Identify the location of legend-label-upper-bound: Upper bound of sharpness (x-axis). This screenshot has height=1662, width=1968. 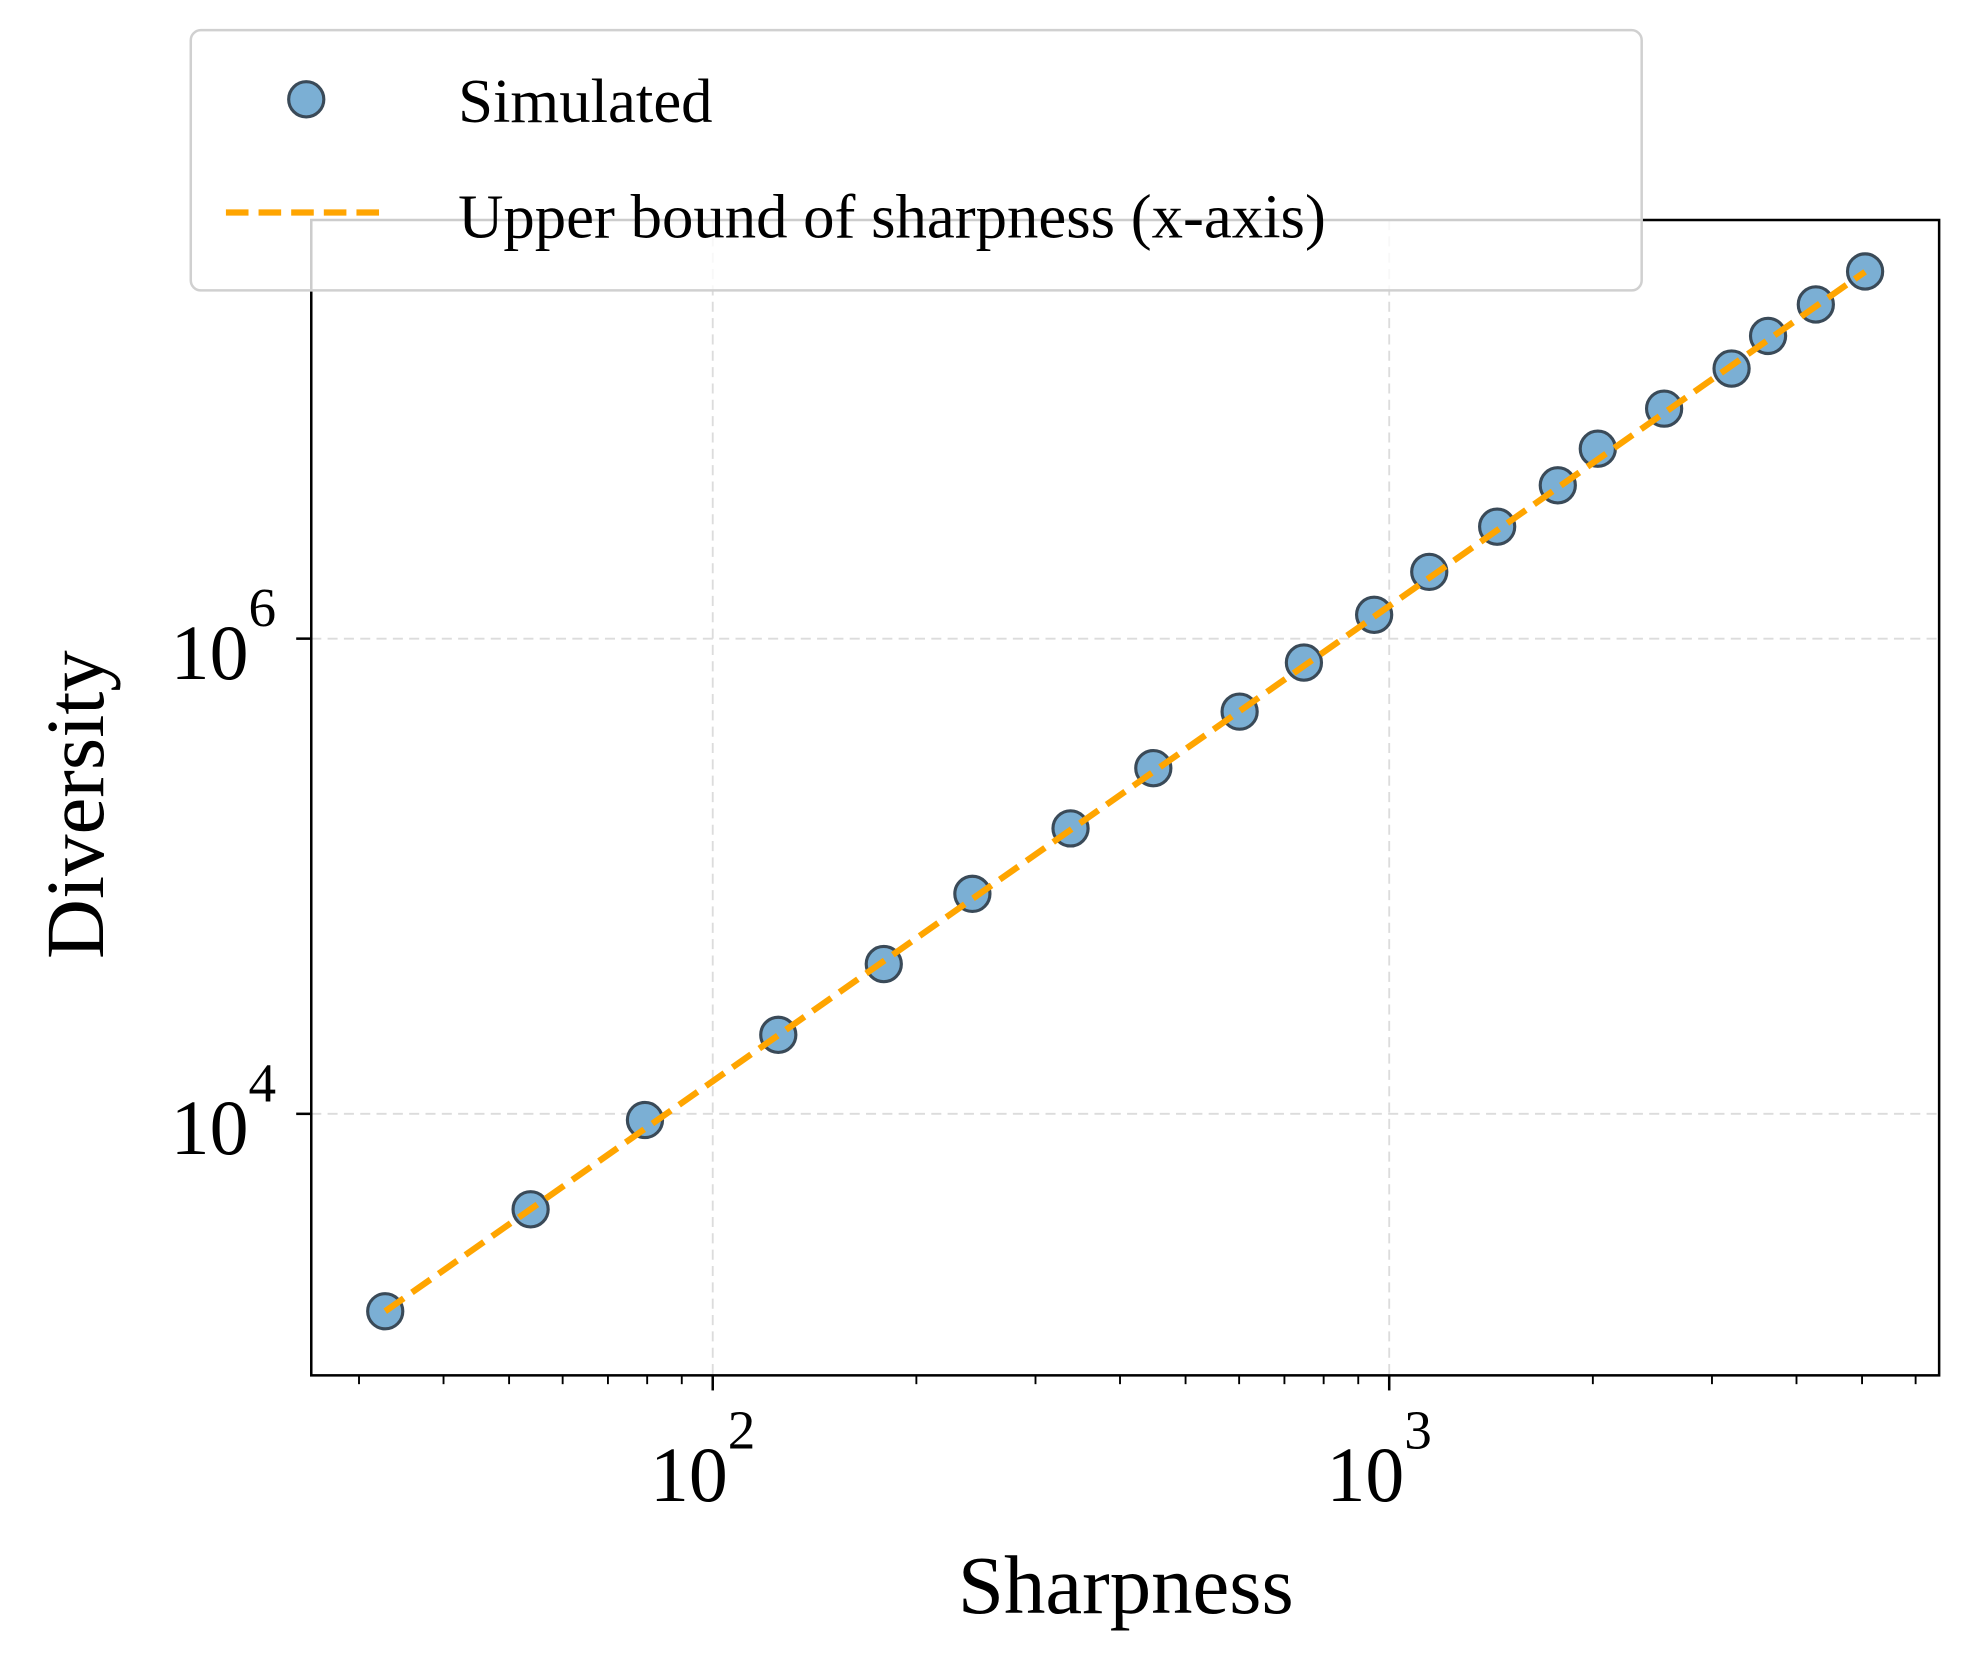
(892, 217).